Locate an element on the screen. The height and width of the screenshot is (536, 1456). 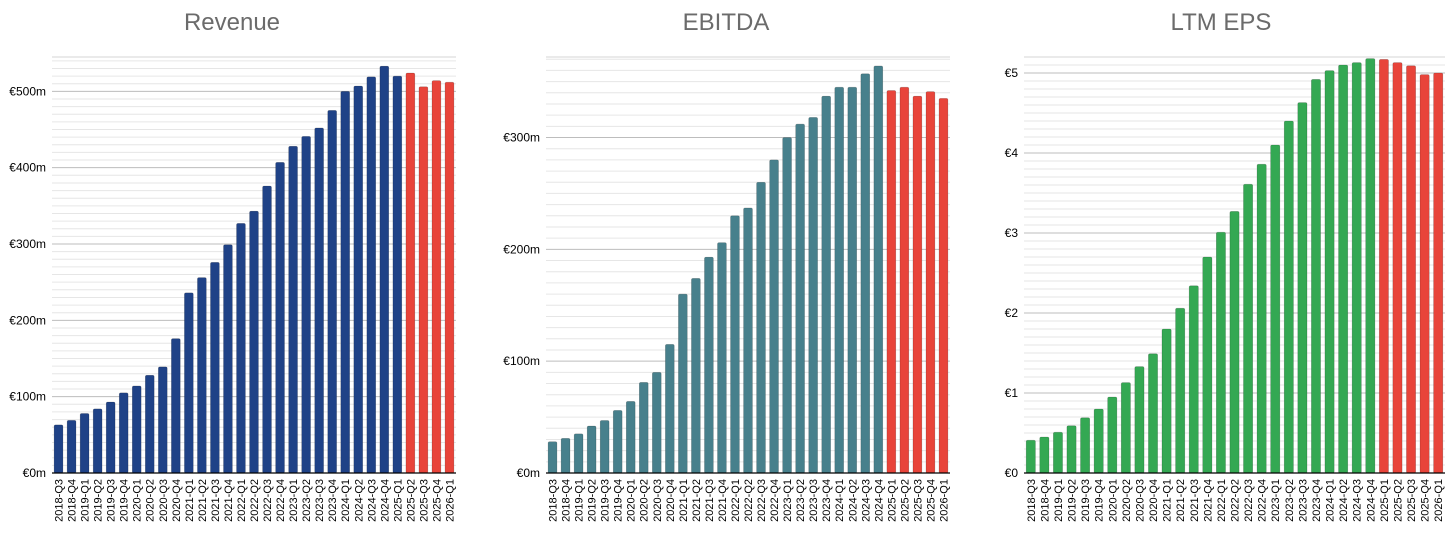
ebitda-x-tick-label: 2025-Q2 is located at coordinates (905, 500).